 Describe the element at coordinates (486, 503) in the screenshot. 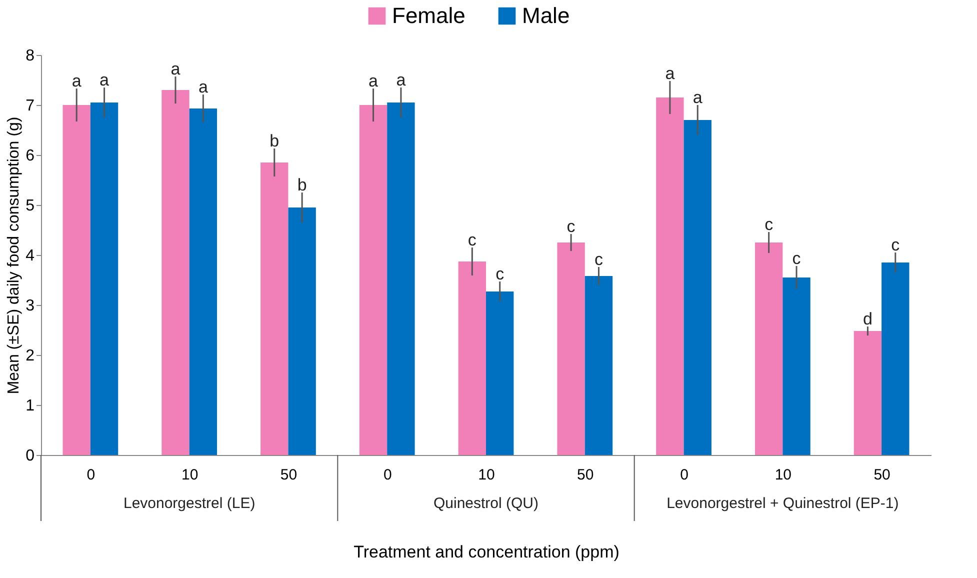

I see `text: Quinestrol (QU)` at that location.